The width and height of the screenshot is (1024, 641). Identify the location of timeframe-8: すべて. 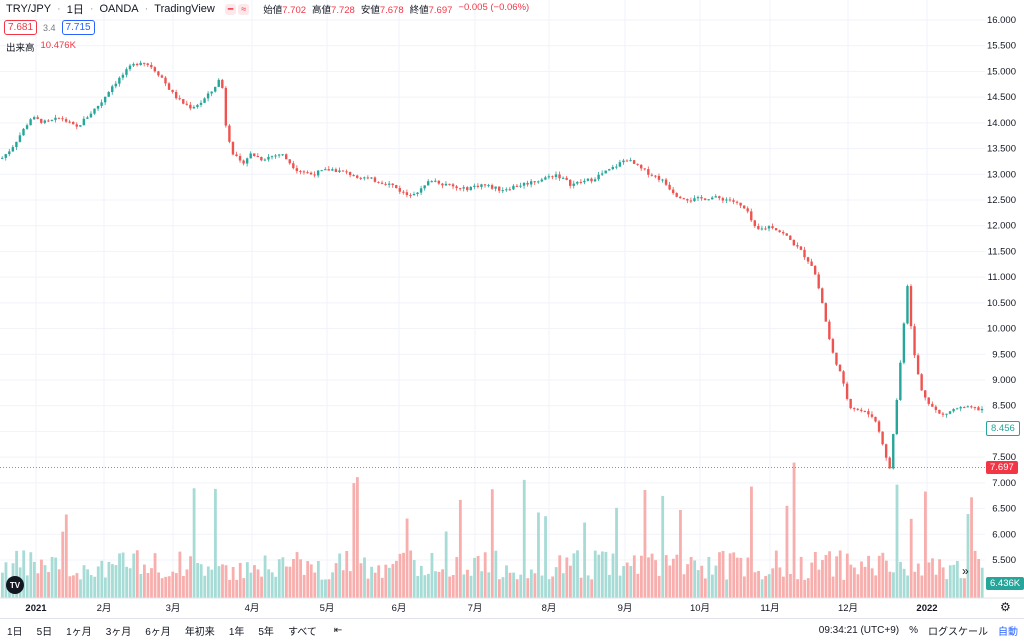
(302, 632).